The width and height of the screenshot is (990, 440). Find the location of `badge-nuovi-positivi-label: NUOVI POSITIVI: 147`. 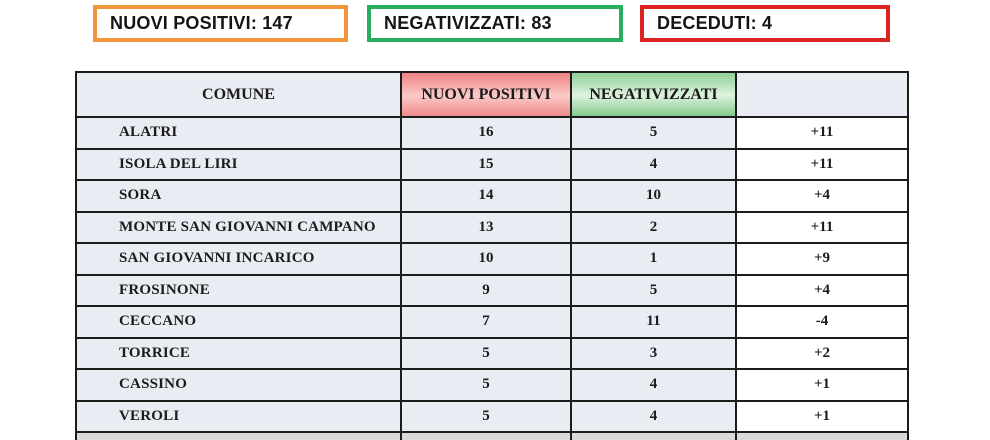

badge-nuovi-positivi-label: NUOVI POSITIVI: 147 is located at coordinates (201, 23).